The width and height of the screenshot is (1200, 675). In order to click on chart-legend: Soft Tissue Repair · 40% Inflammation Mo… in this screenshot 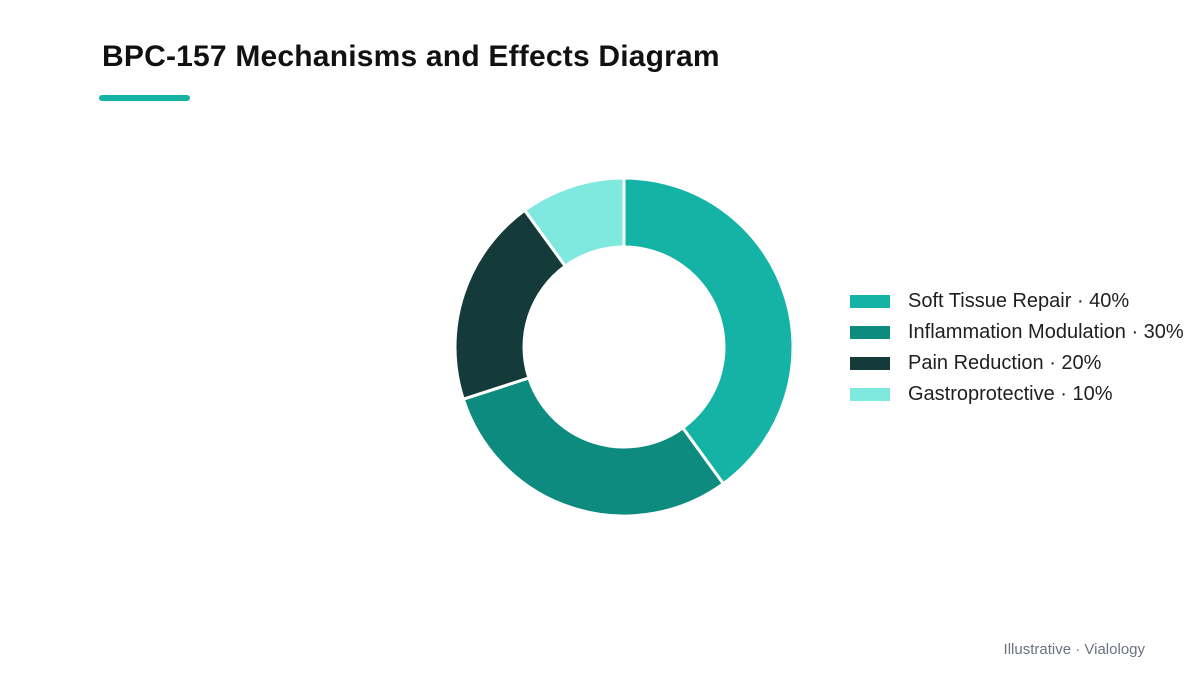, I will do `click(1025, 348)`.